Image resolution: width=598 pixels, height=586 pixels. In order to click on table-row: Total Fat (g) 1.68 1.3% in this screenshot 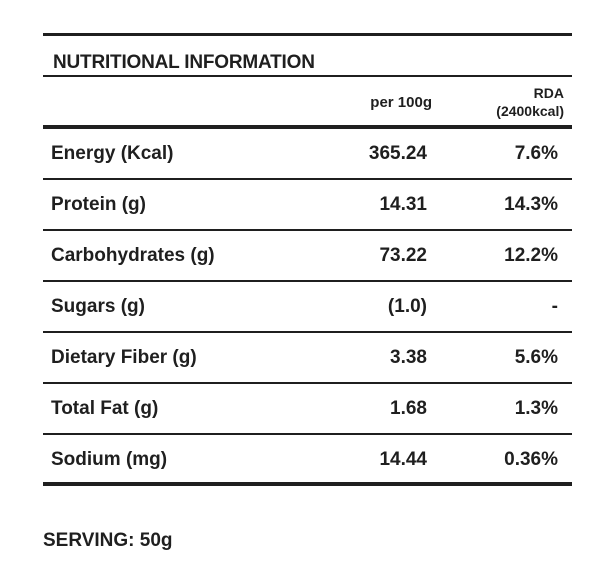, I will do `click(307, 409)`.